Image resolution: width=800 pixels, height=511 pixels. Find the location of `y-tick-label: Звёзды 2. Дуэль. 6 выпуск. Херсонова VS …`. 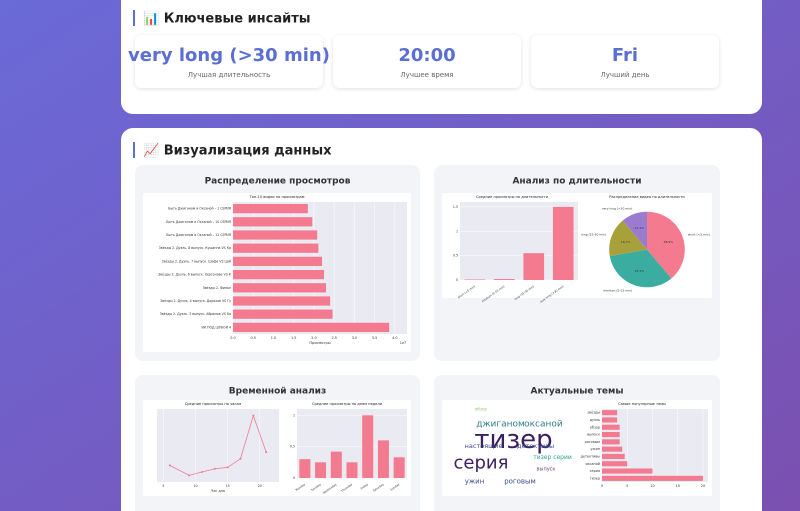

y-tick-label: Звёзды 2. Дуэль. 6 выпуск. Херсонова VS … is located at coordinates (195, 275).